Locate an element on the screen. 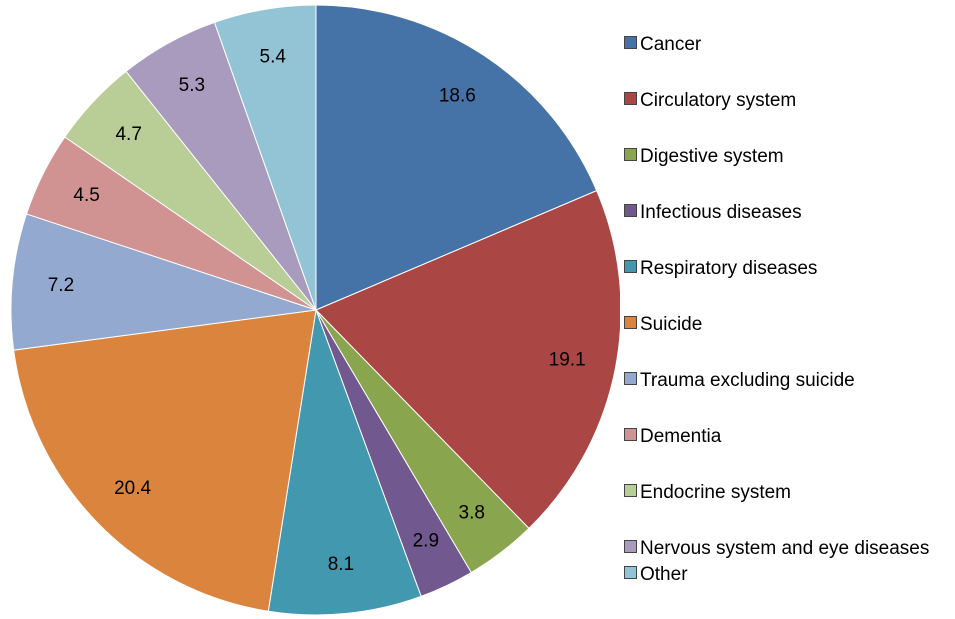  legend-item: Cancer is located at coordinates (788, 45).